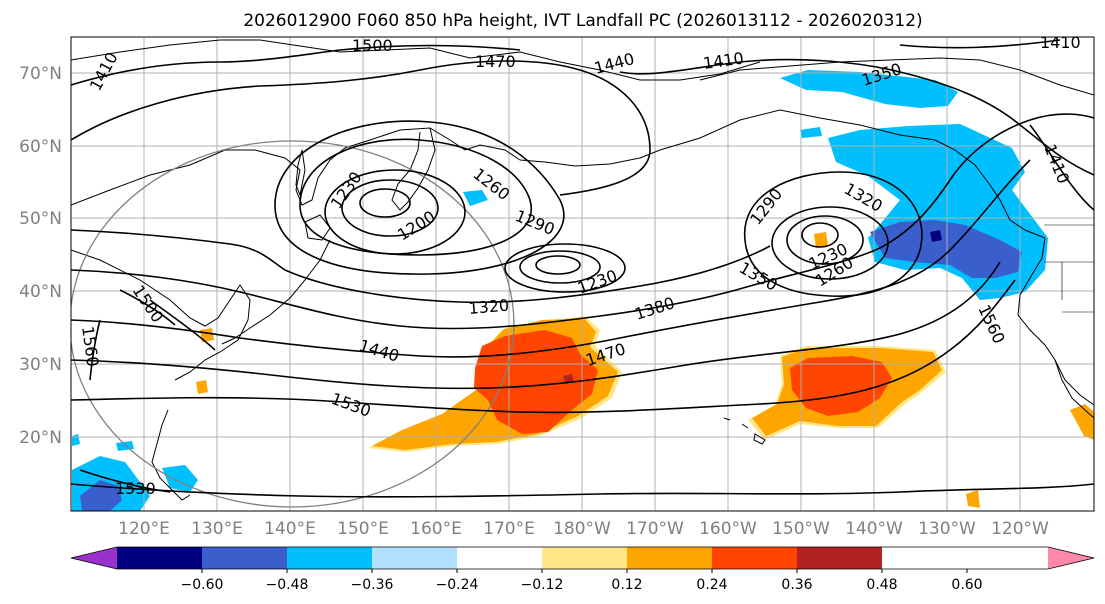  I want to click on lat-label: 60°N, so click(40, 147).